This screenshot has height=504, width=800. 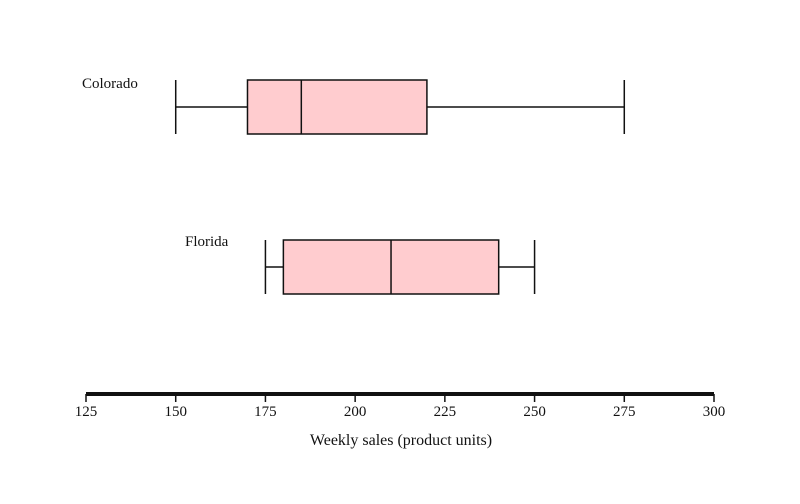 I want to click on x-tick-label: 125, so click(x=86, y=412).